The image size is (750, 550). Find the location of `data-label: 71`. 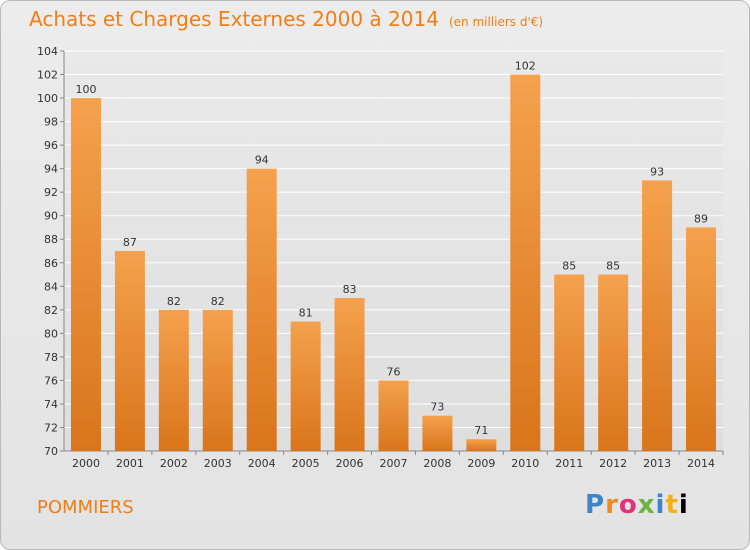

data-label: 71 is located at coordinates (481, 430).